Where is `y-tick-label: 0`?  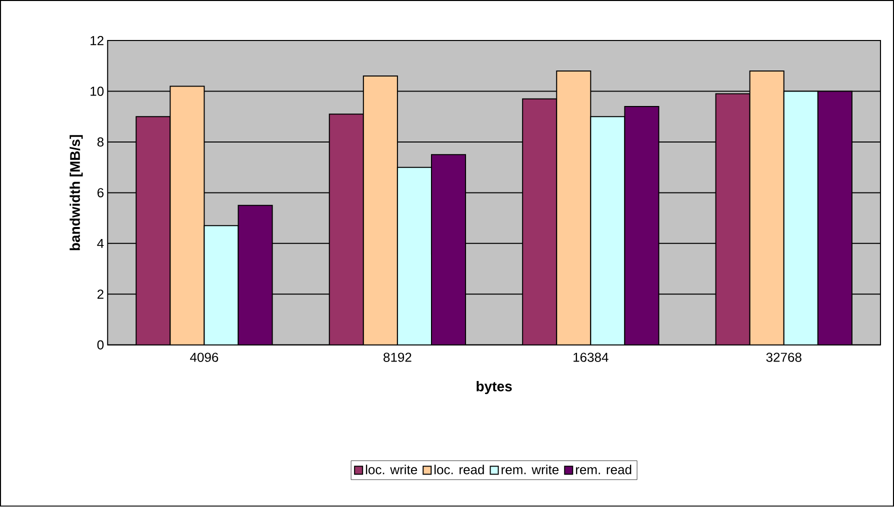
y-tick-label: 0 is located at coordinates (100, 345).